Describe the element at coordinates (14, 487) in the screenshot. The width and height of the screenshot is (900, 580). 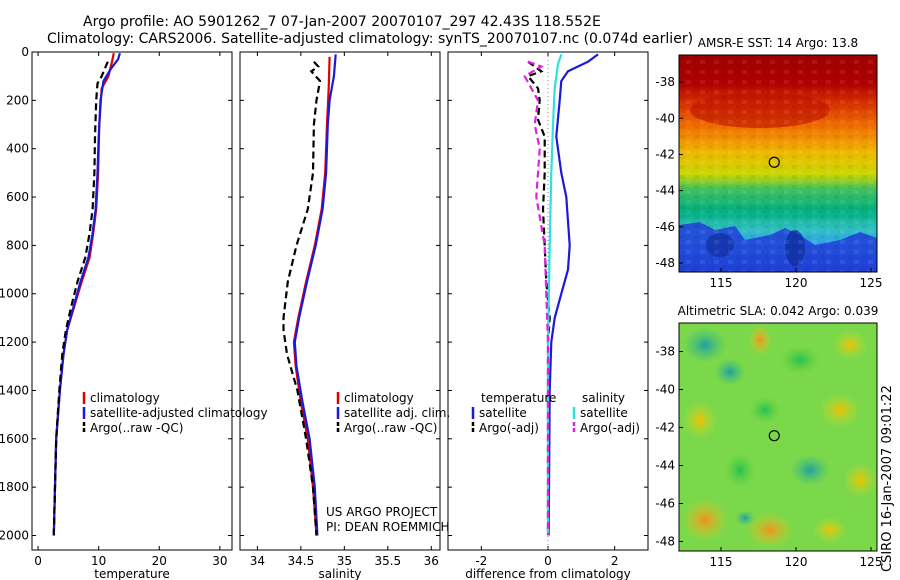
I see `y-tick-label: 1800` at that location.